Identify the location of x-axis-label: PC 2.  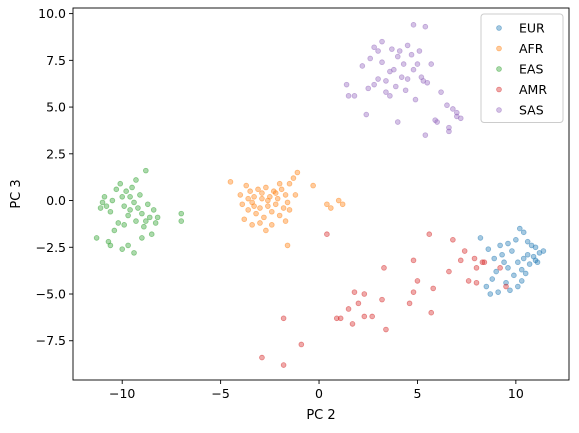
(320, 415).